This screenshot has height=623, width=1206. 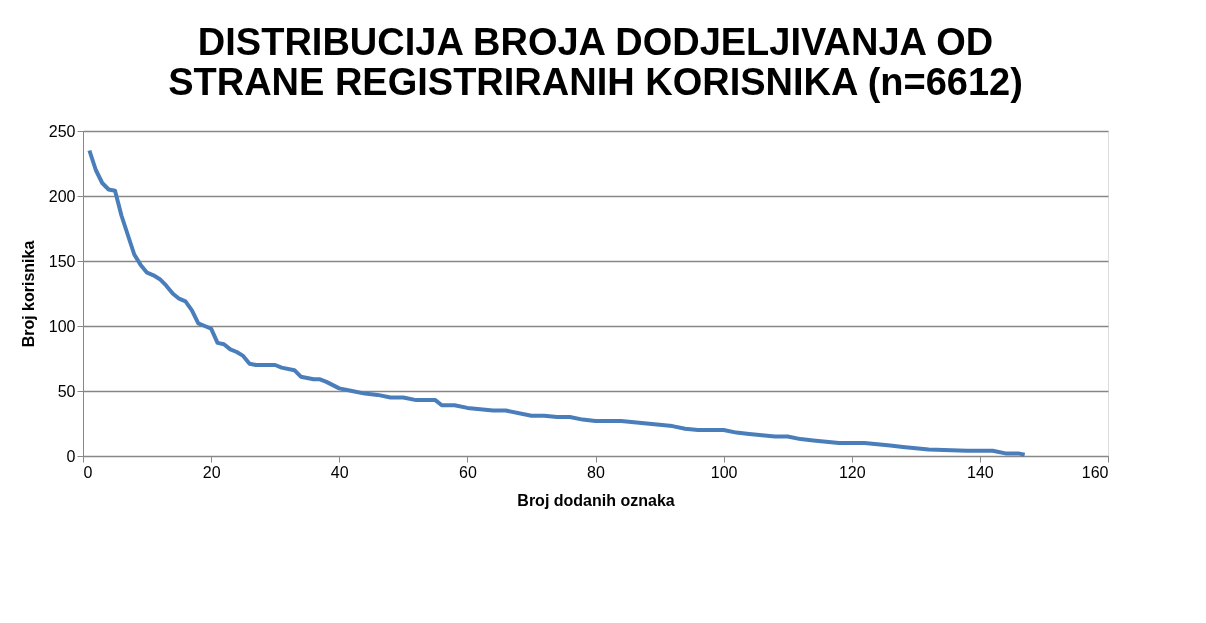 What do you see at coordinates (62, 131) in the screenshot?
I see `y-tick-label: 250` at bounding box center [62, 131].